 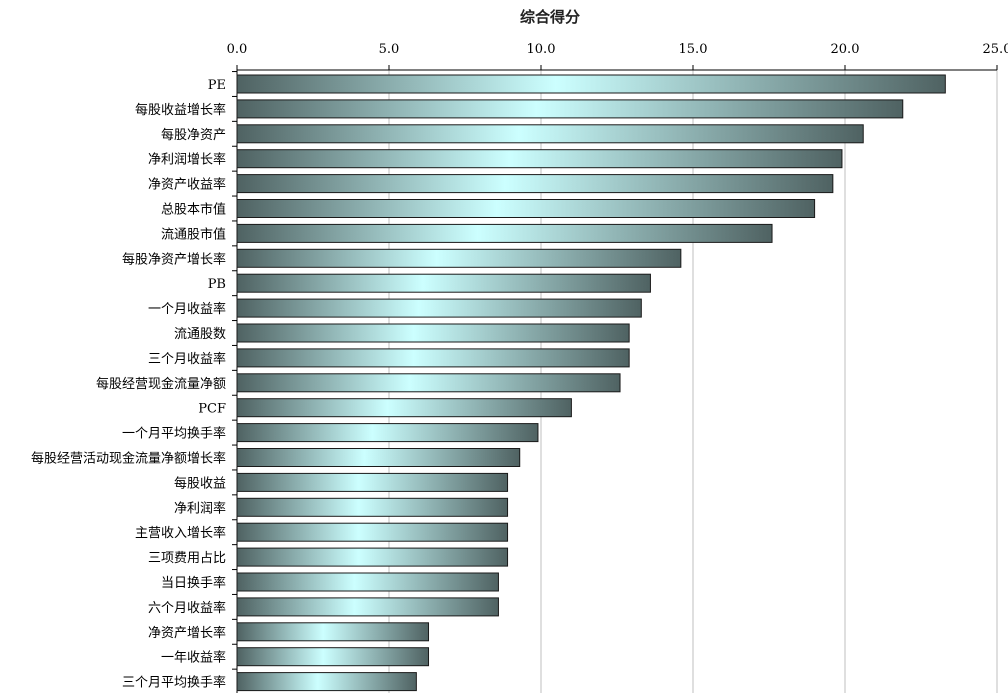 I want to click on category-label: 三个月收益率, so click(x=187, y=359).